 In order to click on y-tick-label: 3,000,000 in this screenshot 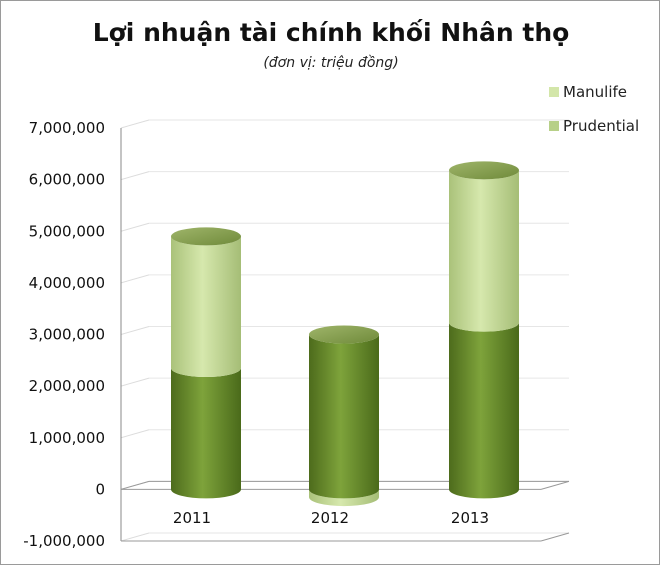, I will do `click(67, 335)`.